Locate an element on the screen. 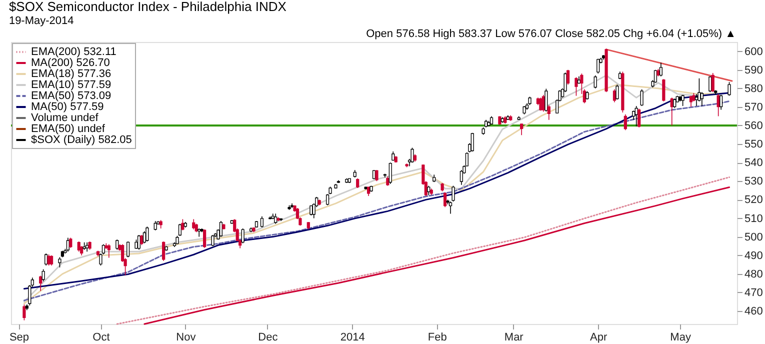 Image resolution: width=765 pixels, height=344 pixels. legend-label: MA(50) 577.59 is located at coordinates (67, 107).